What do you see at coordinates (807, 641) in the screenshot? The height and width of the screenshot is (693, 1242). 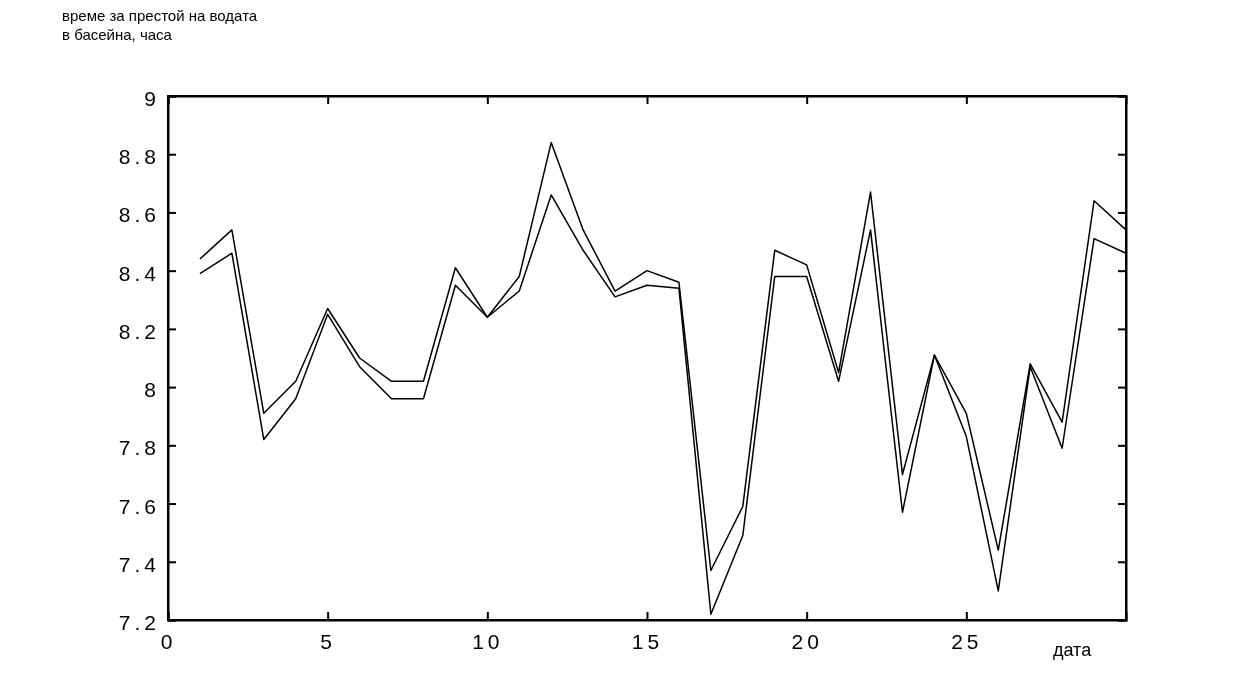 I see `x-tick-label: 20` at bounding box center [807, 641].